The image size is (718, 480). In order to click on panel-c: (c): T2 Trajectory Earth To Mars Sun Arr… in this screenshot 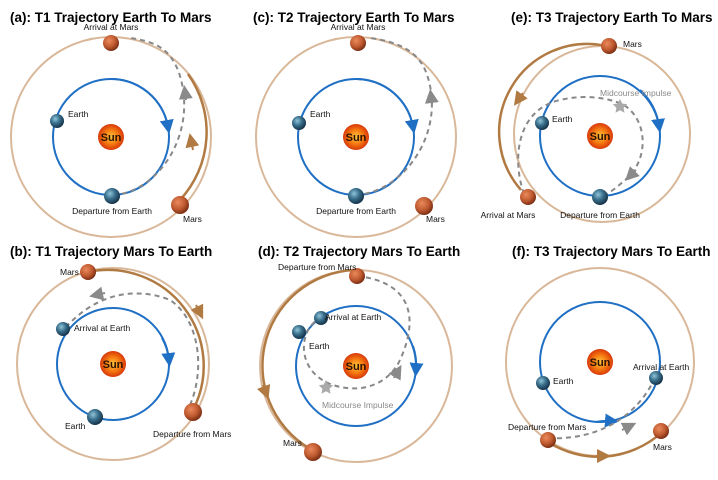, I will do `click(355, 124)`.